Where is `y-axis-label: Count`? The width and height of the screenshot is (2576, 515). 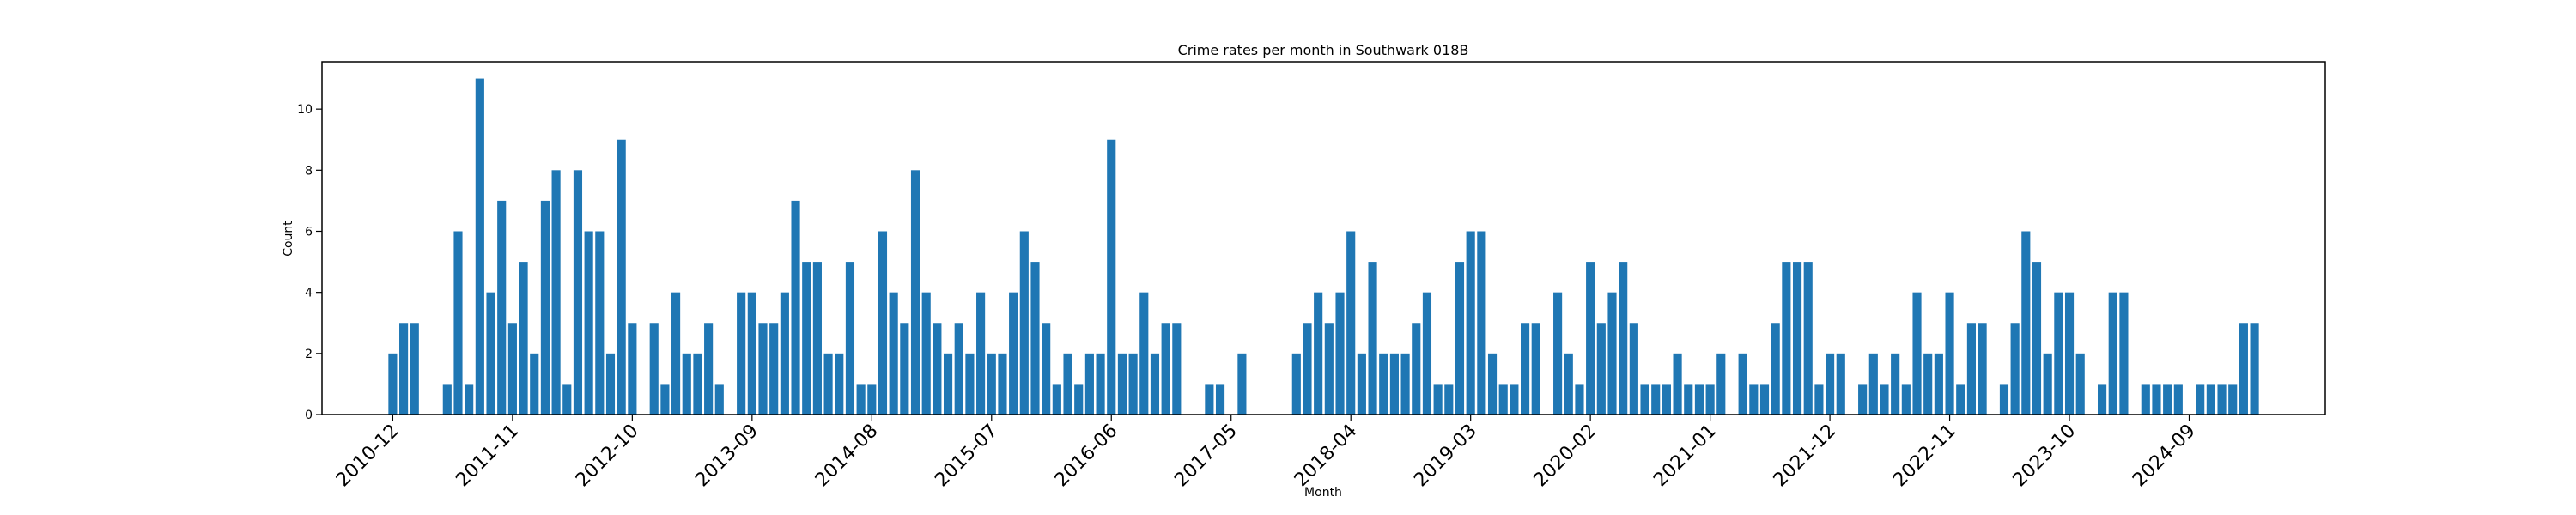 y-axis-label: Count is located at coordinates (289, 239).